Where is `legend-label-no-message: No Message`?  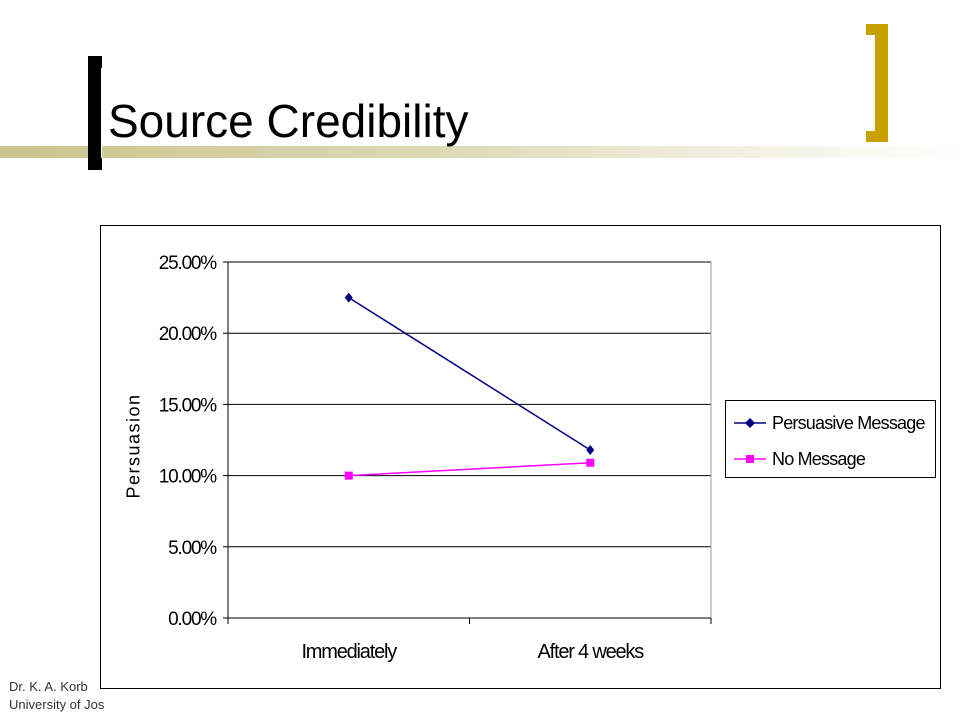 legend-label-no-message: No Message is located at coordinates (819, 459).